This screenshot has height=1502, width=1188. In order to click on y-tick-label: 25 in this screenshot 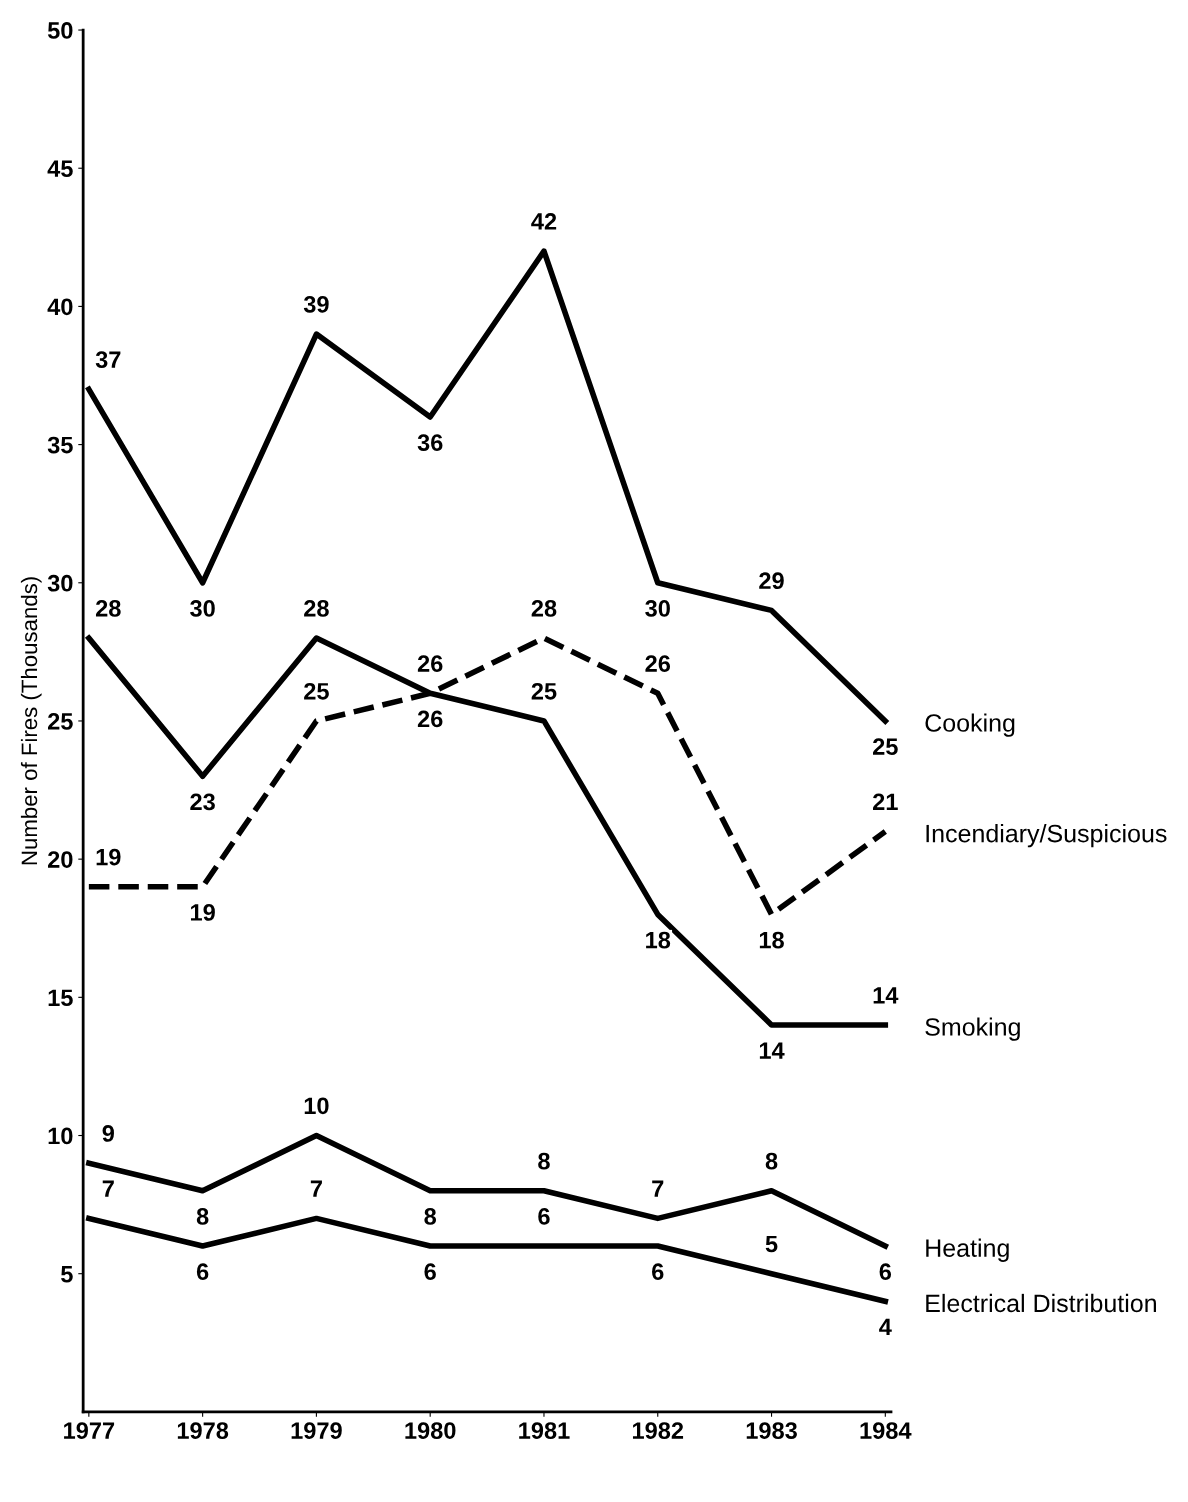, I will do `click(60, 721)`.